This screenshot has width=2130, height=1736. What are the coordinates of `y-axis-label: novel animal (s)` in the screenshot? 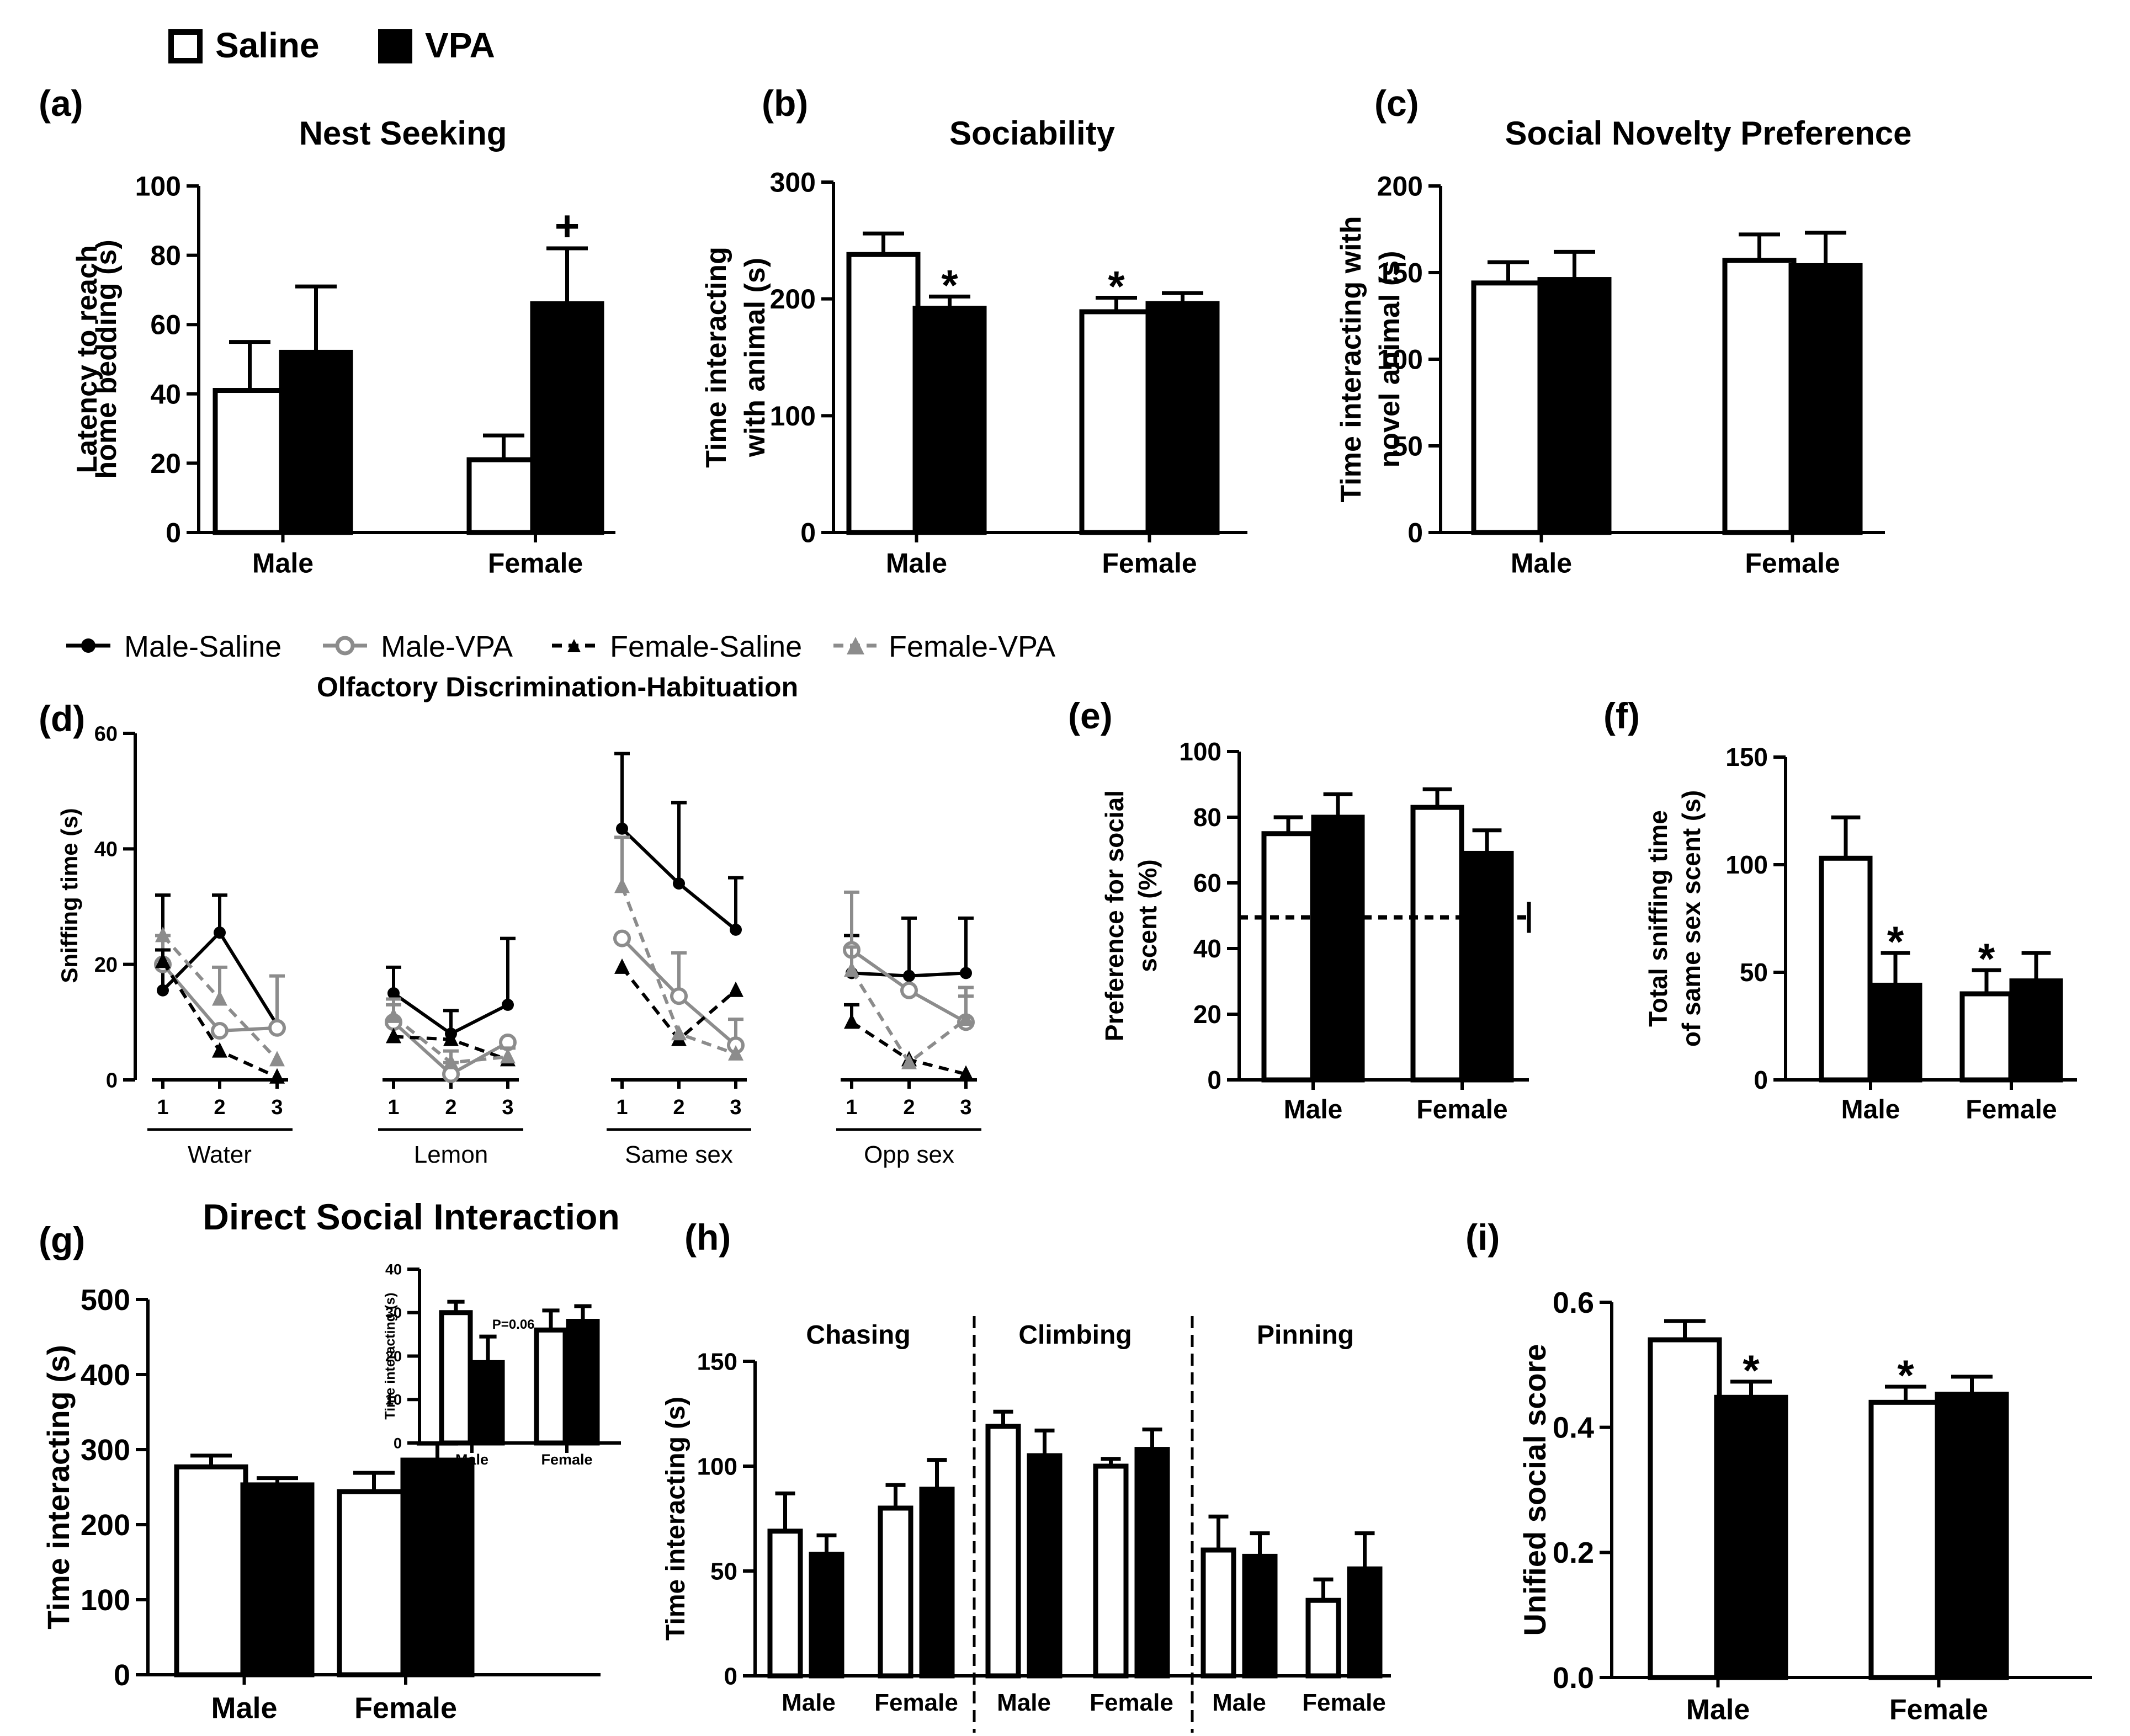 It's located at (1390, 359).